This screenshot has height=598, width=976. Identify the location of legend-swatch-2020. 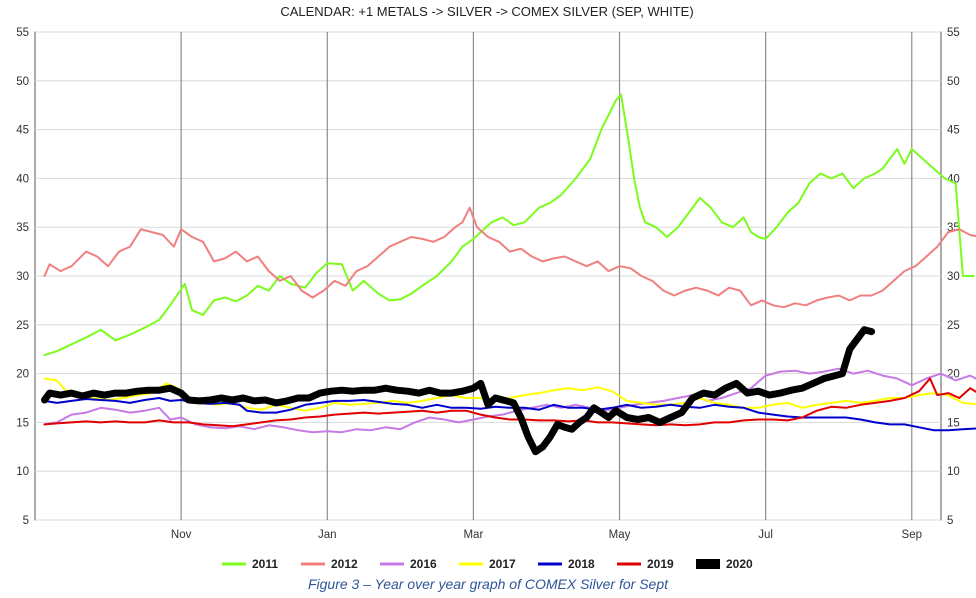
(708, 564).